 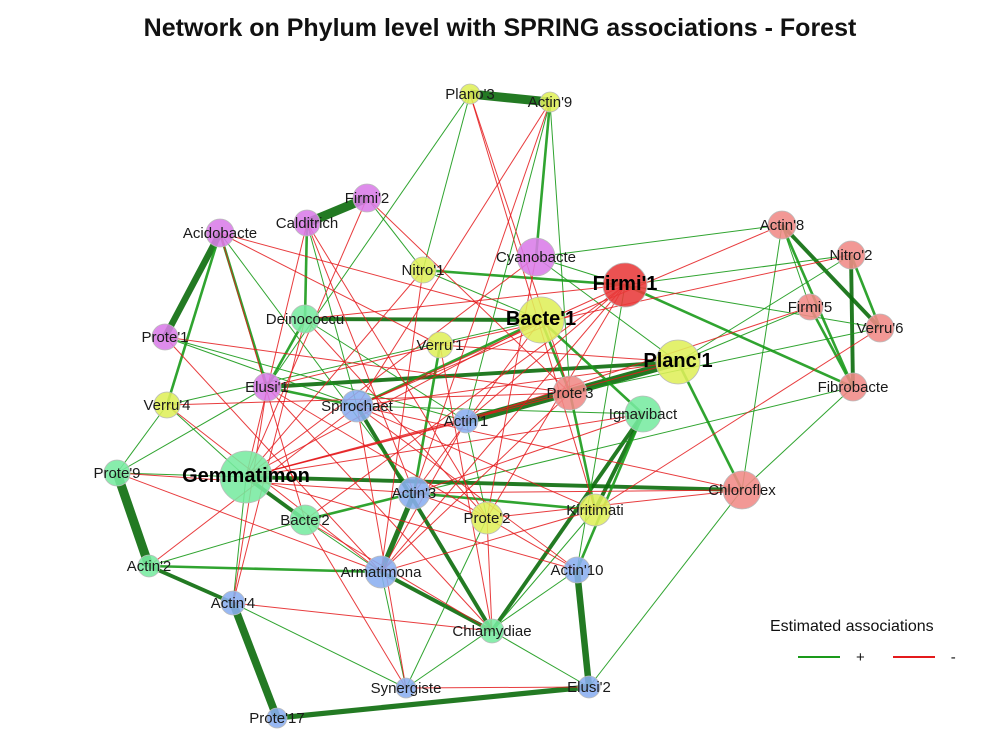 I want to click on node-label: Bacte'1, so click(x=541, y=319).